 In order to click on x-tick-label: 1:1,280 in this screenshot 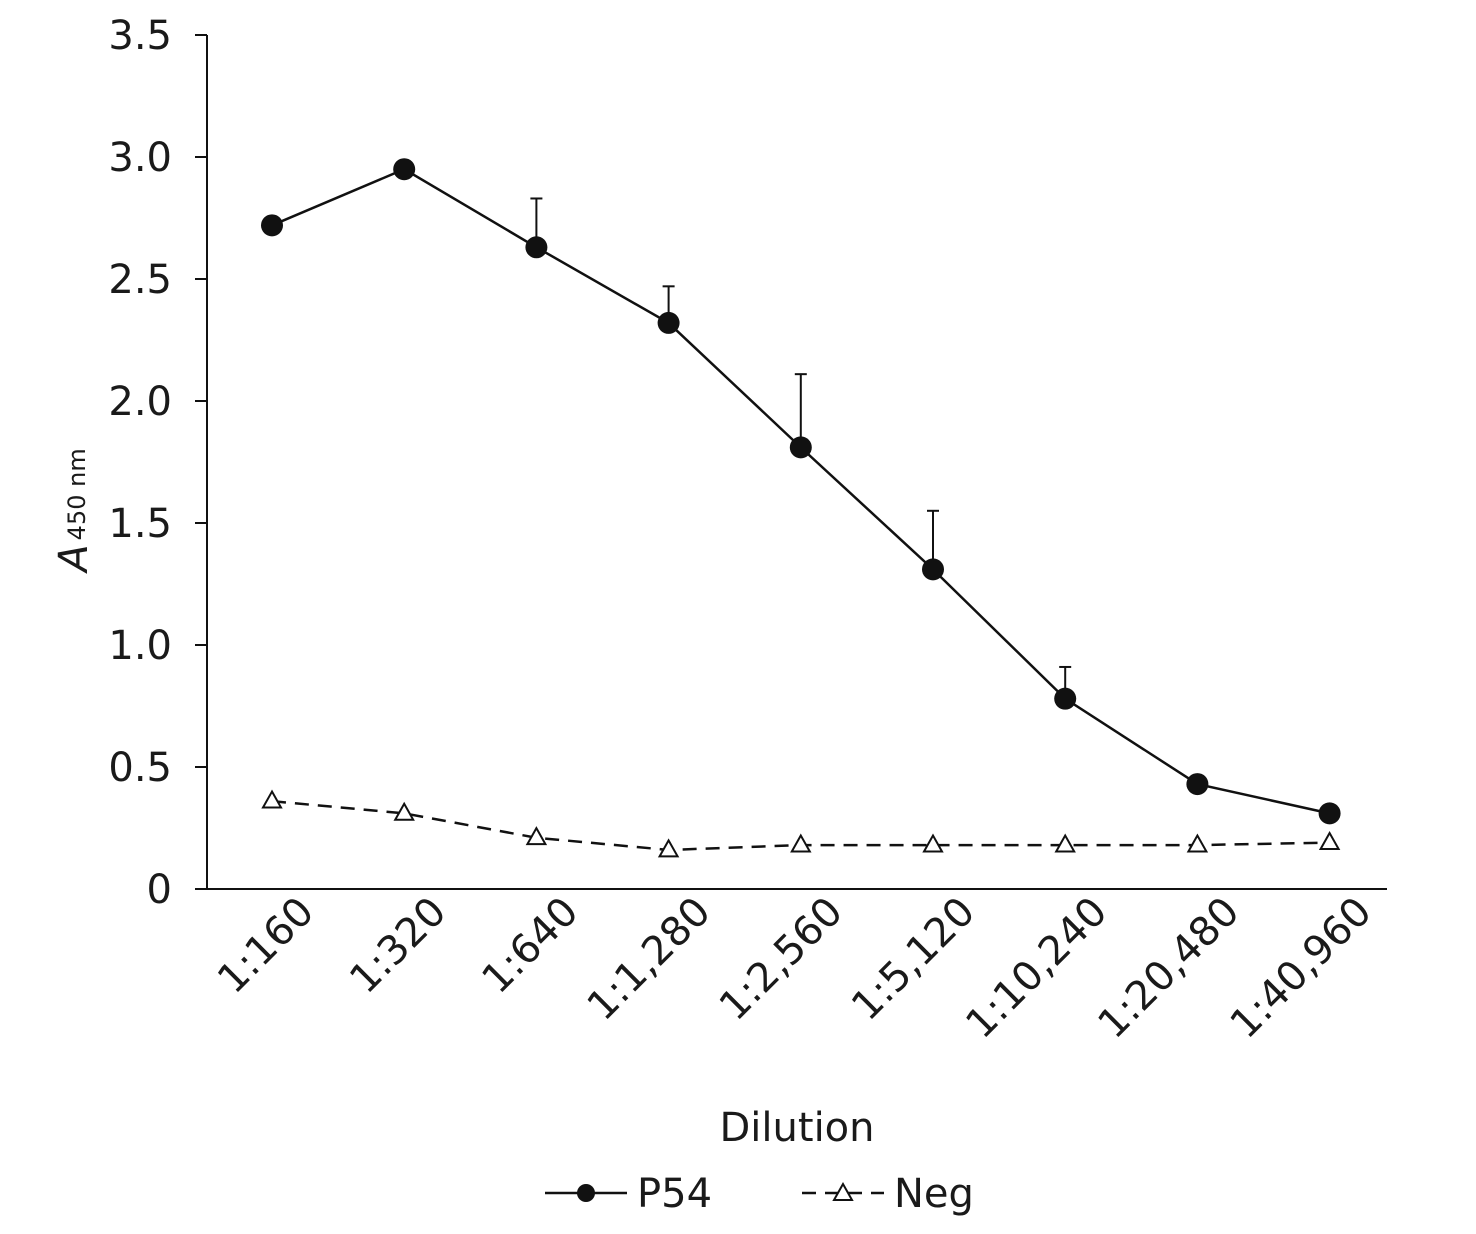, I will do `click(649, 959)`.